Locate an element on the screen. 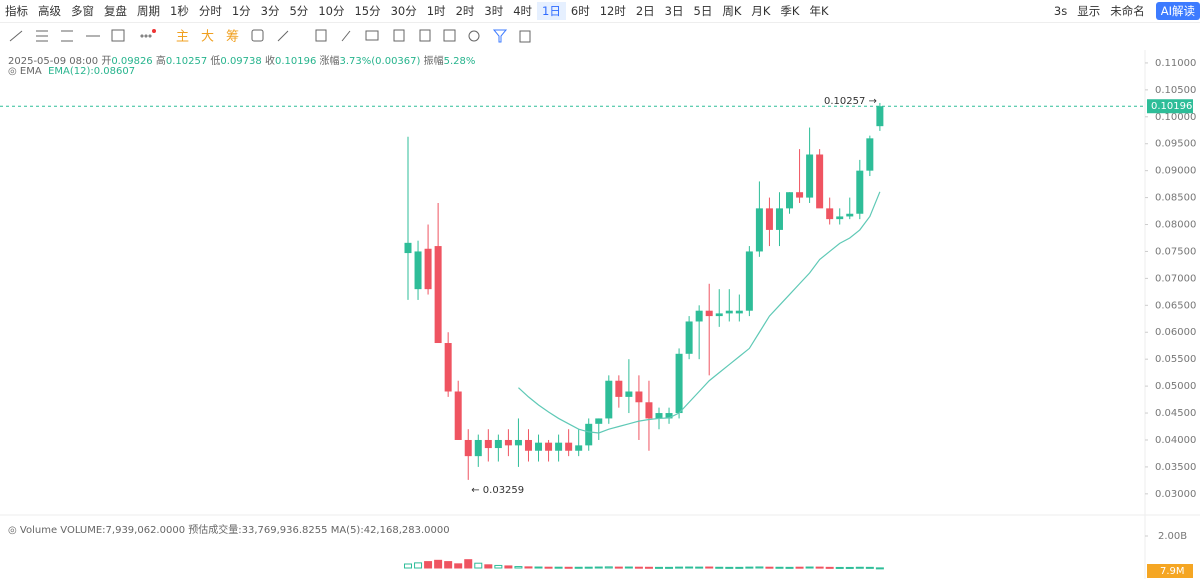 The image size is (1200, 579). tool-button: 筹 is located at coordinates (232, 37).